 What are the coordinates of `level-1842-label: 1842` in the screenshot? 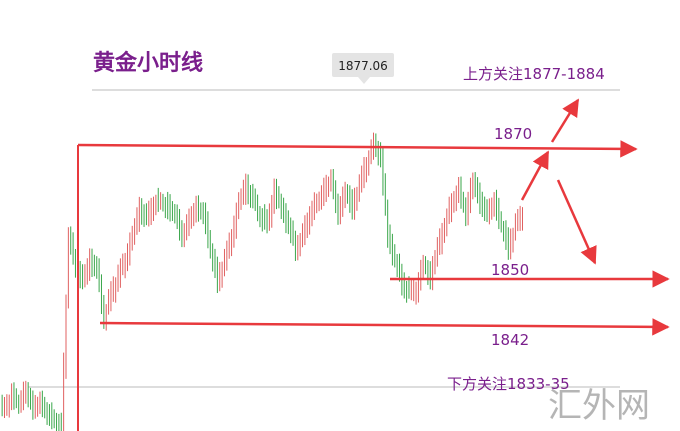 It's located at (510, 340).